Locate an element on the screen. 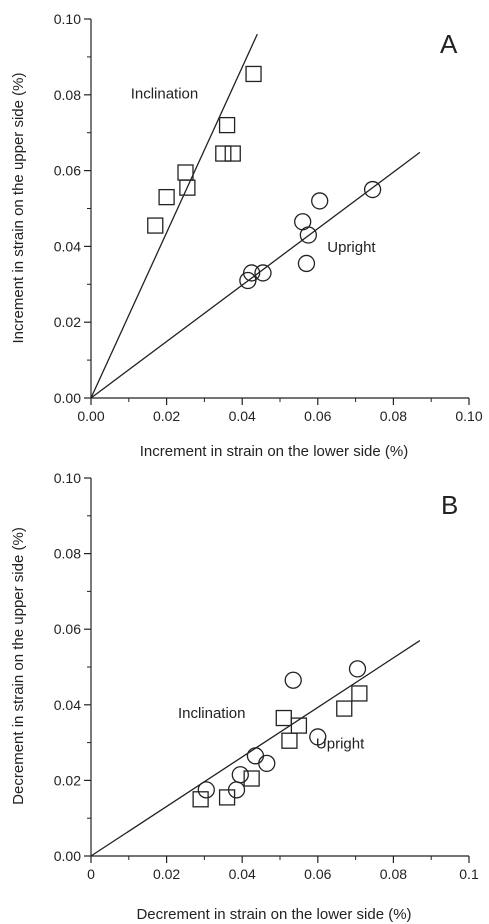  panel-label-a: A is located at coordinates (449, 44).